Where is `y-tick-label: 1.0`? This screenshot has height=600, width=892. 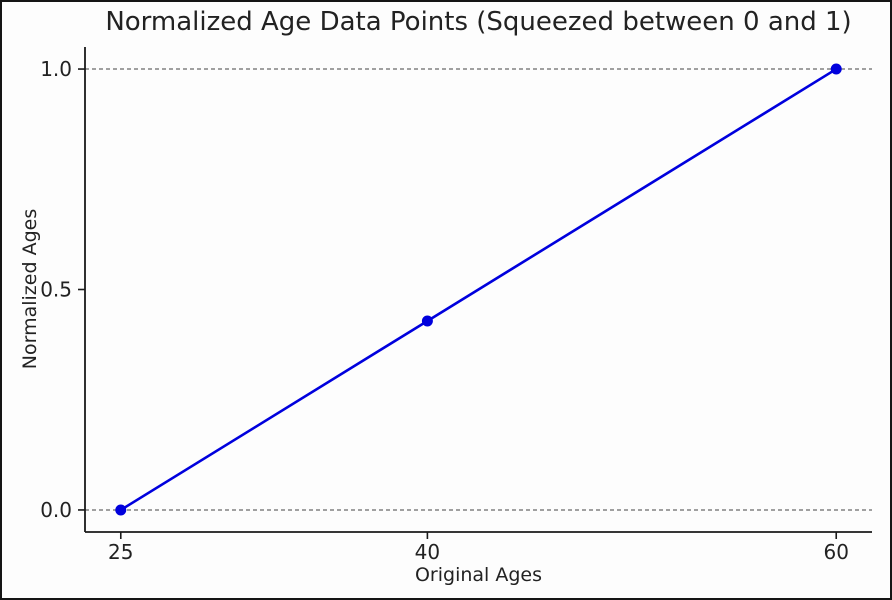 y-tick-label: 1.0 is located at coordinates (56, 69).